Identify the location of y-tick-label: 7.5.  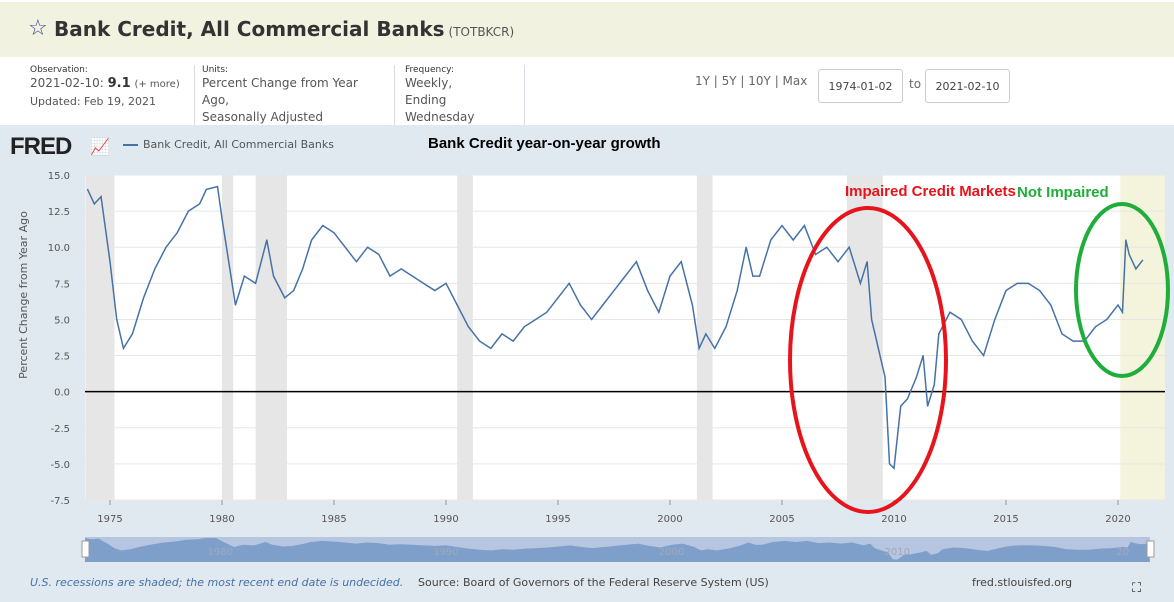
(62, 284).